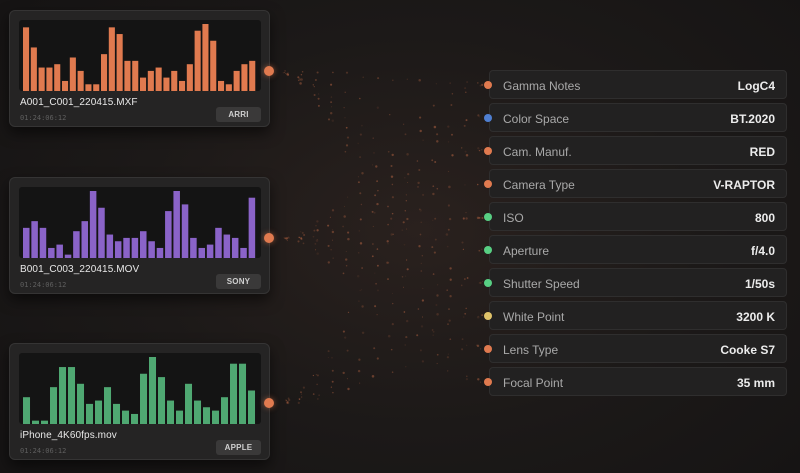 Image resolution: width=800 pixels, height=473 pixels. What do you see at coordinates (764, 218) in the screenshot?
I see `metadata-value: 800` at bounding box center [764, 218].